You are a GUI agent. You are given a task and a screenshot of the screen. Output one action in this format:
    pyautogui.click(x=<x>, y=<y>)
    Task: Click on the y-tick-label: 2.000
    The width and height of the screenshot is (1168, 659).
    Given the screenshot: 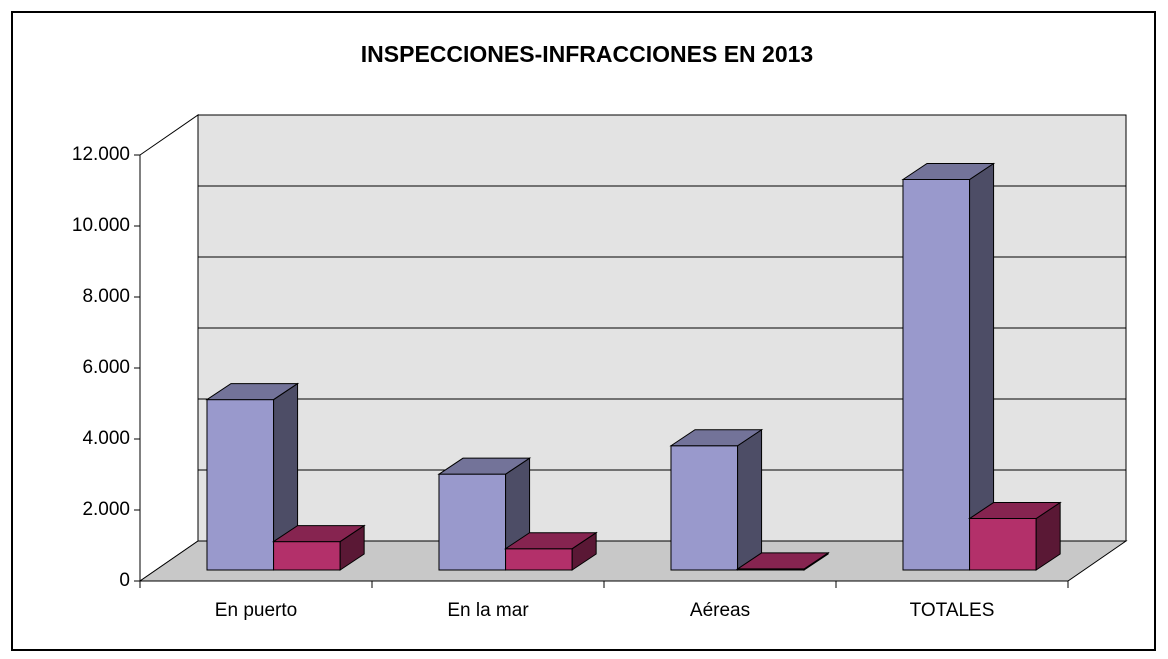 What is the action you would take?
    pyautogui.click(x=106, y=509)
    